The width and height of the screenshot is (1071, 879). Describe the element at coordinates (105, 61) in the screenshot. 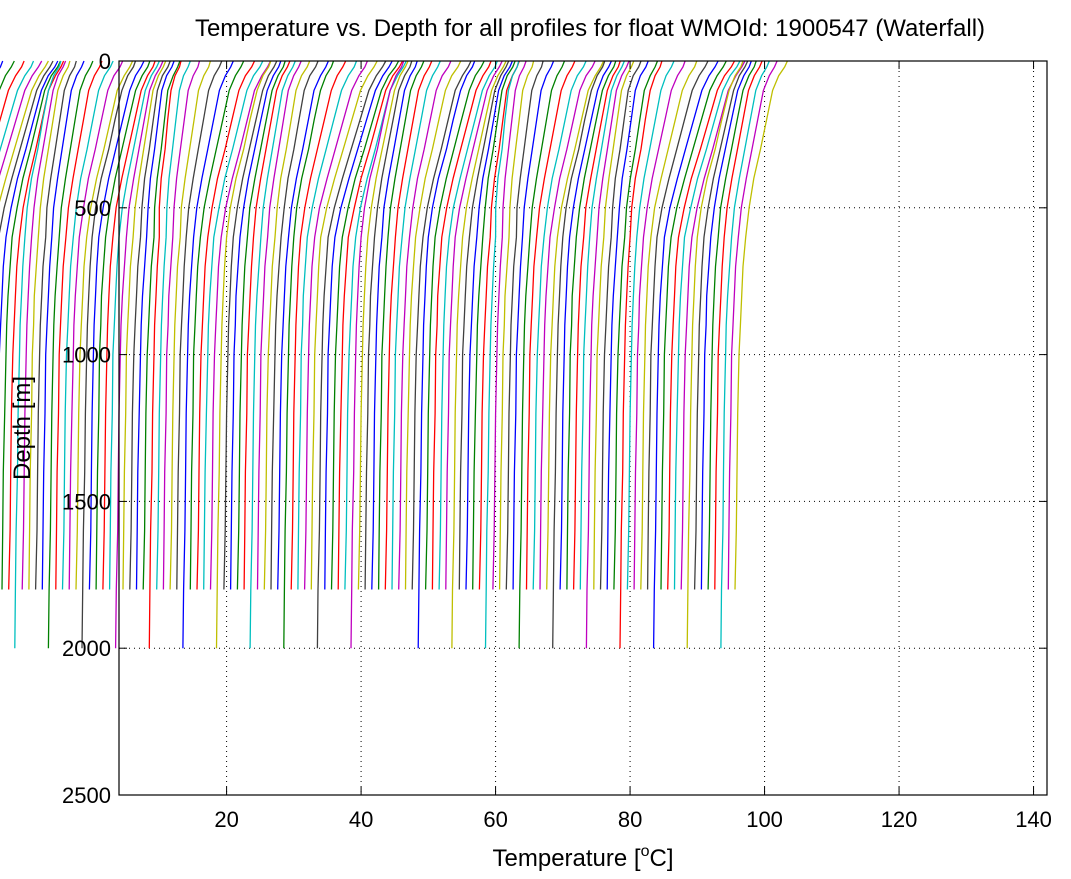

I see `y-tick-label: 0` at that location.